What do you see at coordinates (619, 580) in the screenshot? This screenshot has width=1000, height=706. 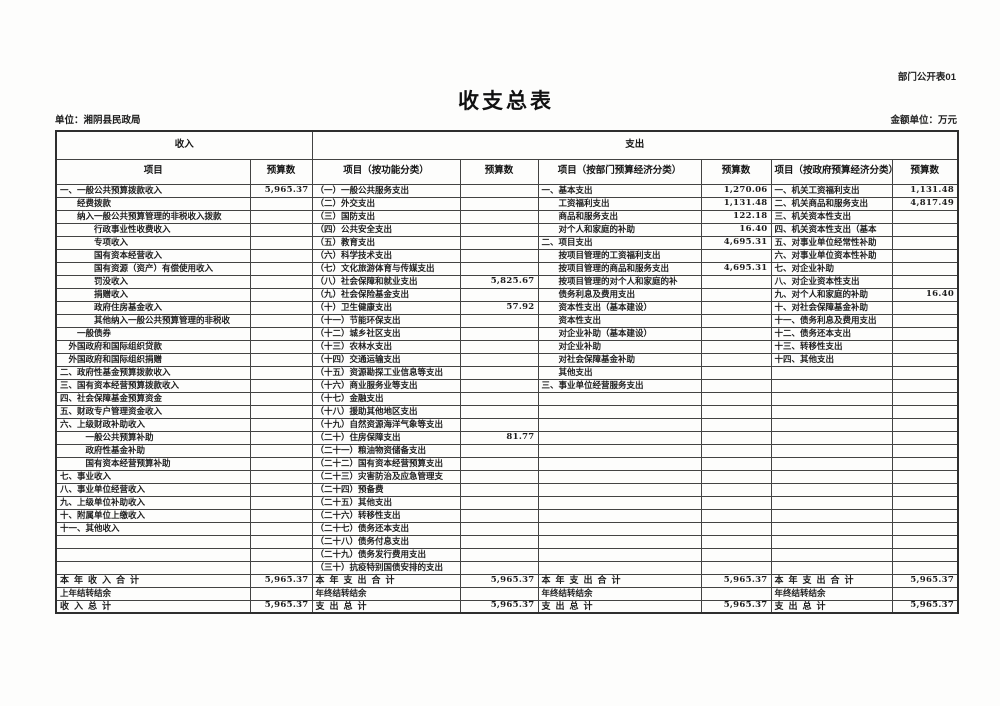 I see `item-cell: 本年支出合计` at bounding box center [619, 580].